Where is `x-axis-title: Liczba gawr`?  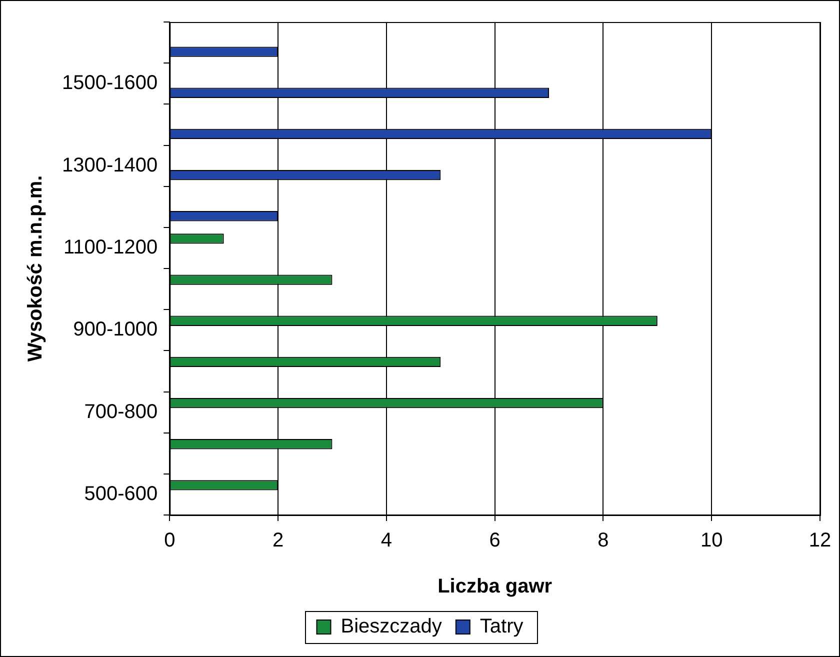
x-axis-title: Liczba gawr is located at coordinates (495, 587).